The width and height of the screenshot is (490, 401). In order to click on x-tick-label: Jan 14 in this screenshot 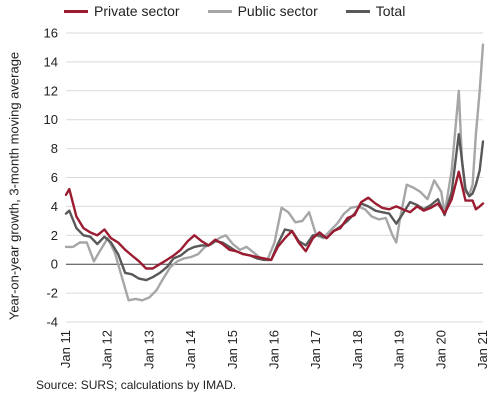, I will do `click(190, 349)`.